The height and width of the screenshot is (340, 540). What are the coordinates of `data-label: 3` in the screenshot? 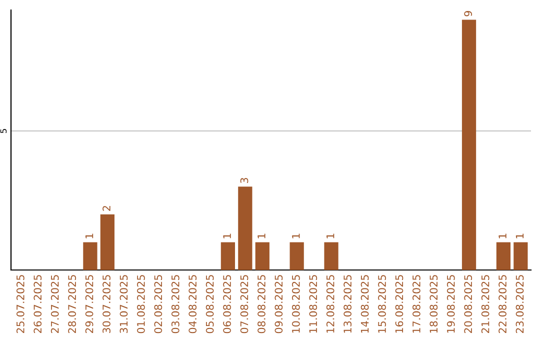 It's located at (244, 181).